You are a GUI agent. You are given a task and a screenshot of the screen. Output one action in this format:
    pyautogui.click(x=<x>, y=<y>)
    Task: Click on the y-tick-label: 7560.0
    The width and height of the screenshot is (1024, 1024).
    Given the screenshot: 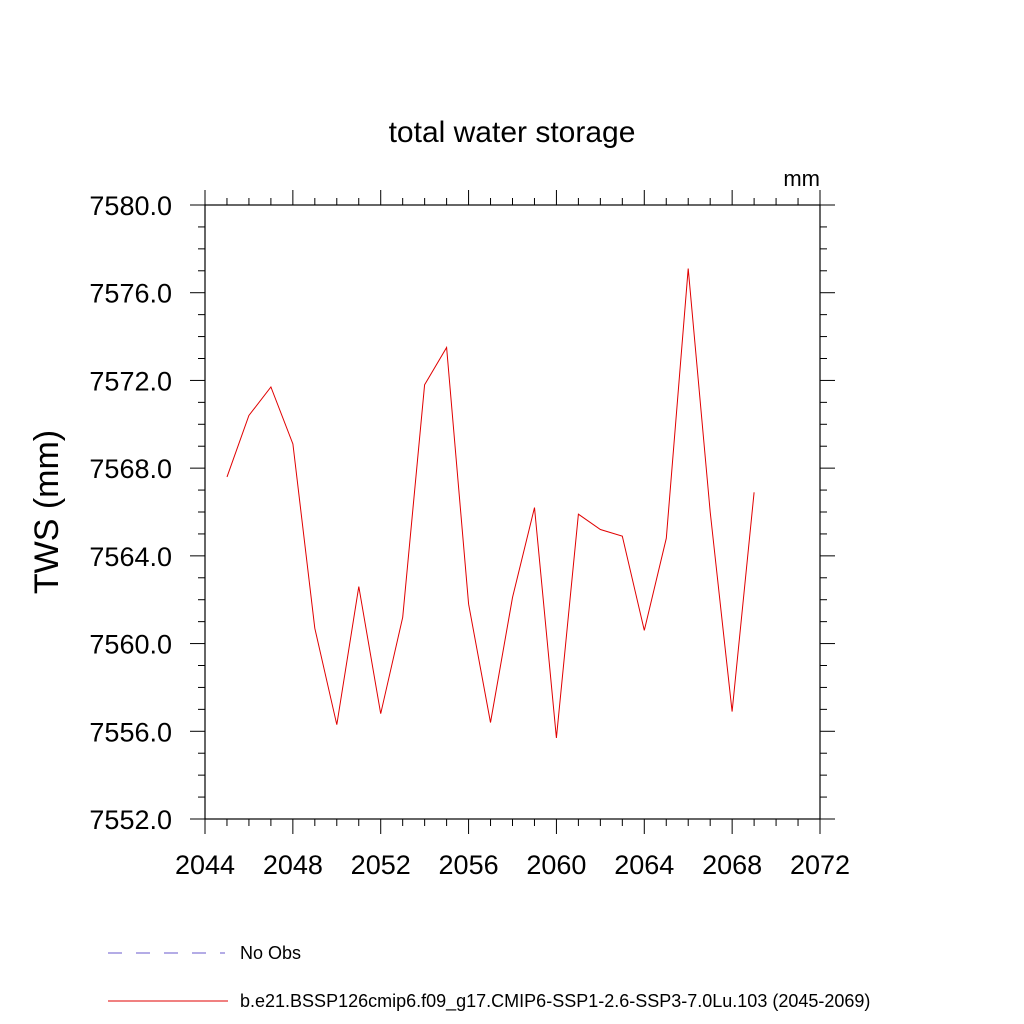 What is the action you would take?
    pyautogui.click(x=130, y=645)
    